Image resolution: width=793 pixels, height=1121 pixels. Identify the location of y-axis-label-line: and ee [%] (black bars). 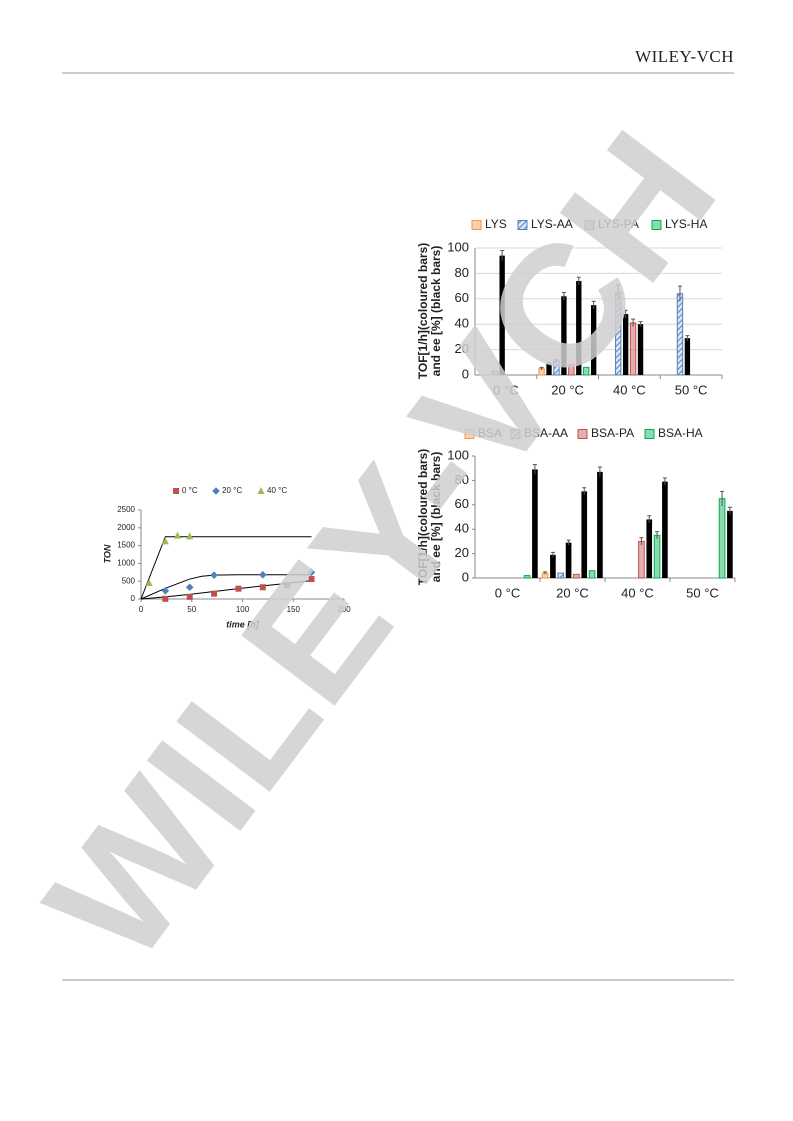
(436, 517).